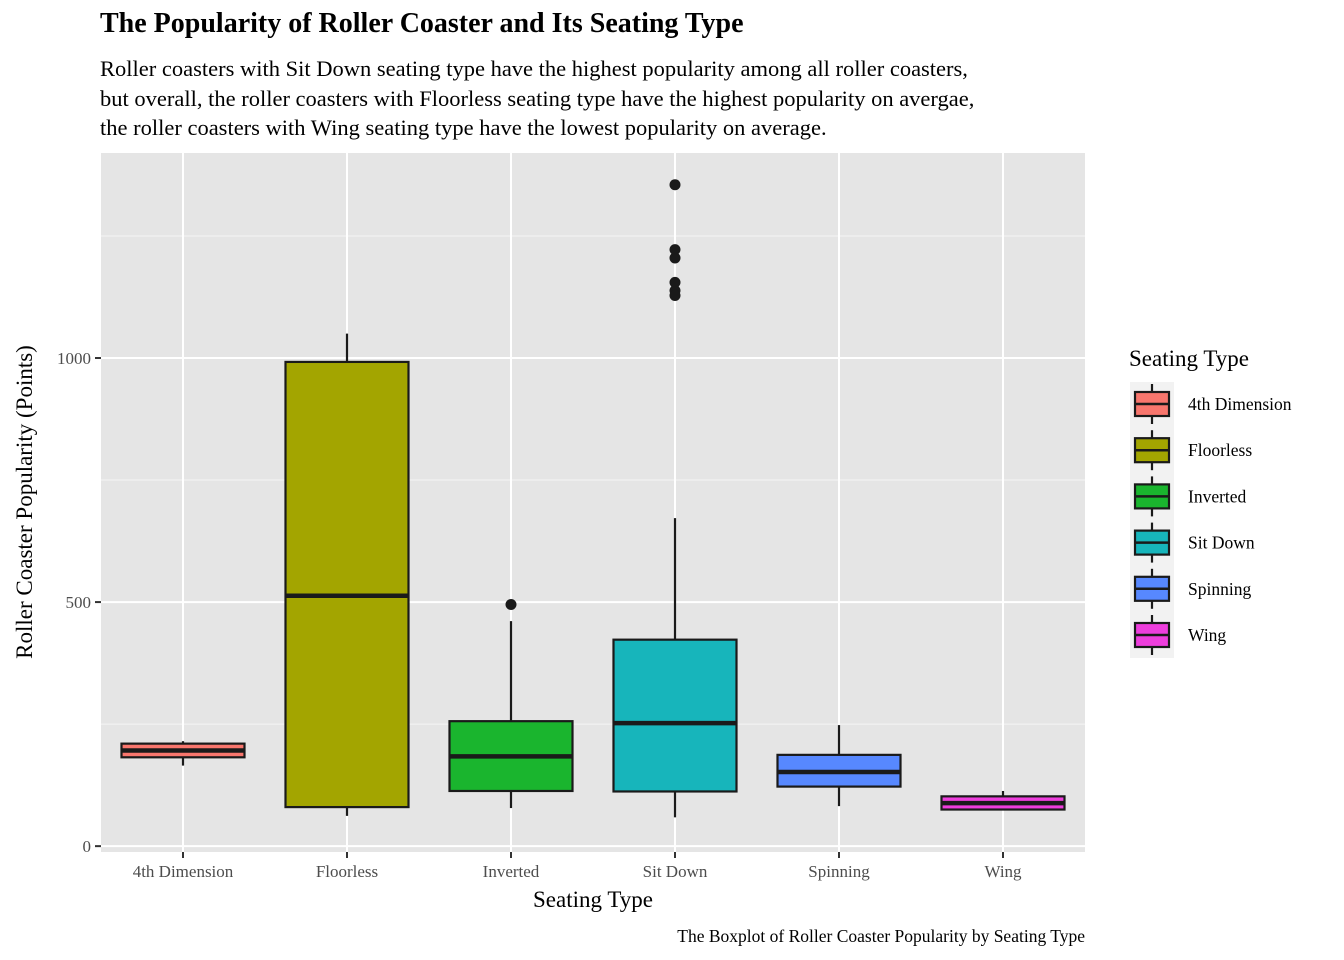 The image size is (1344, 960). Describe the element at coordinates (1220, 450) in the screenshot. I see `legend-label: Floorless` at that location.